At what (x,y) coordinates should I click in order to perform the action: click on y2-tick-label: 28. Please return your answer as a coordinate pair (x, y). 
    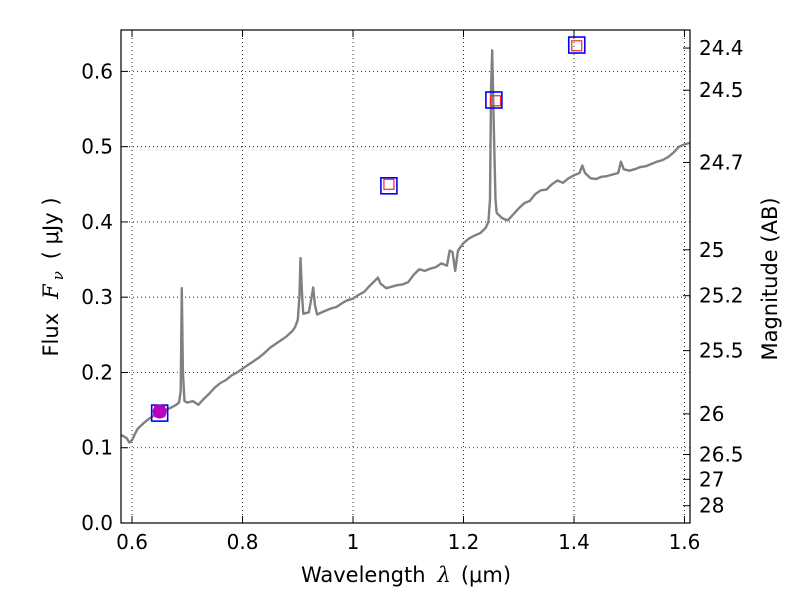
    Looking at the image, I should click on (711, 506).